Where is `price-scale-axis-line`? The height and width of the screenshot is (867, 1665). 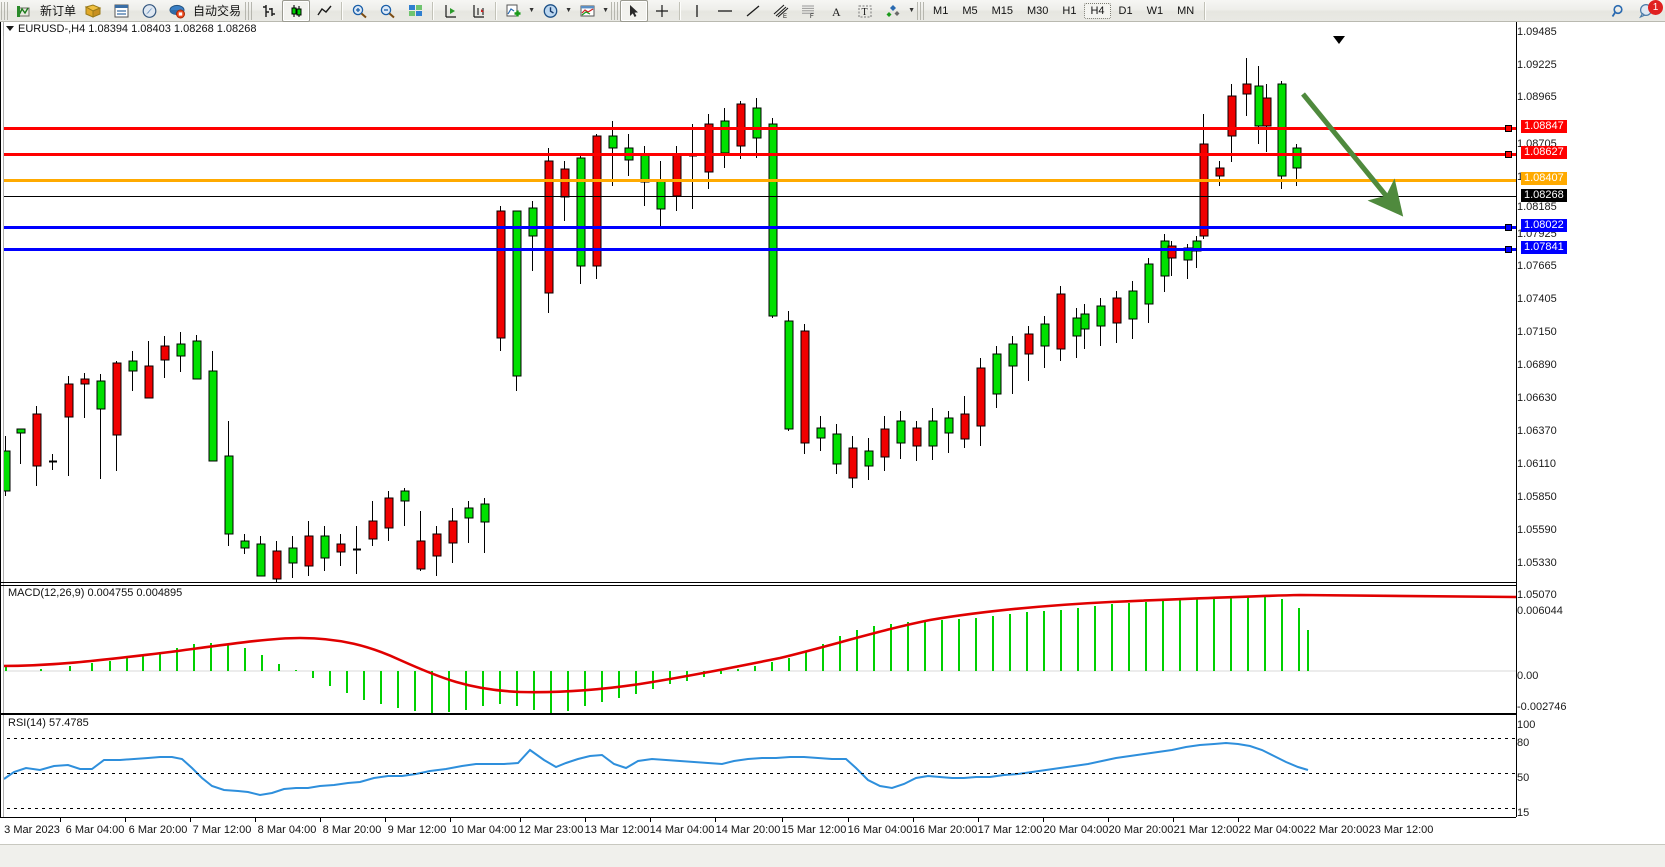 price-scale-axis-line is located at coordinates (1516, 419).